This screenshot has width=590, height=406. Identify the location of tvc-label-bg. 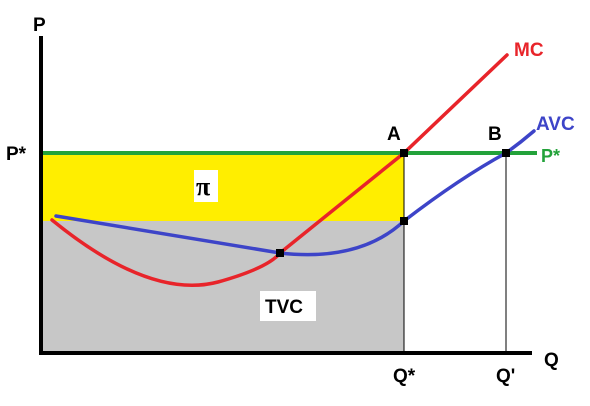
(288, 306).